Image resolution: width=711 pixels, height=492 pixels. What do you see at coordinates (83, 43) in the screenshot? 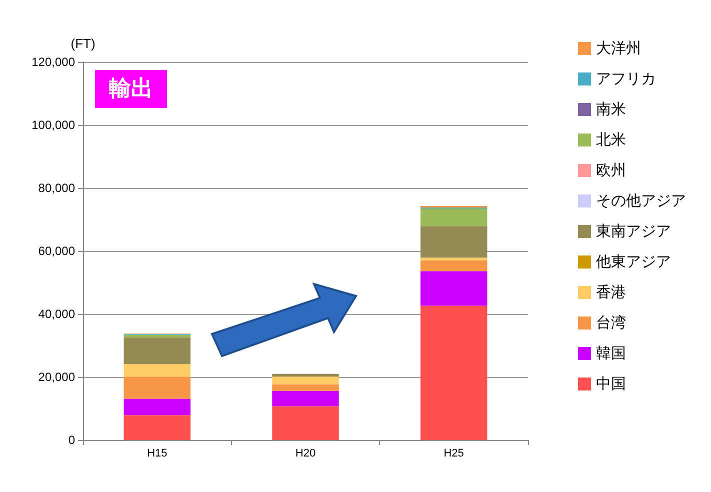
I see `y-axis-title: (FT)` at bounding box center [83, 43].